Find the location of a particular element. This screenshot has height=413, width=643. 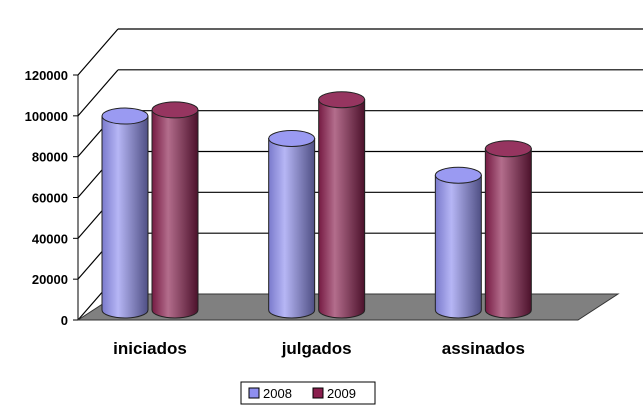

bar-2008-iniciados is located at coordinates (125, 217).